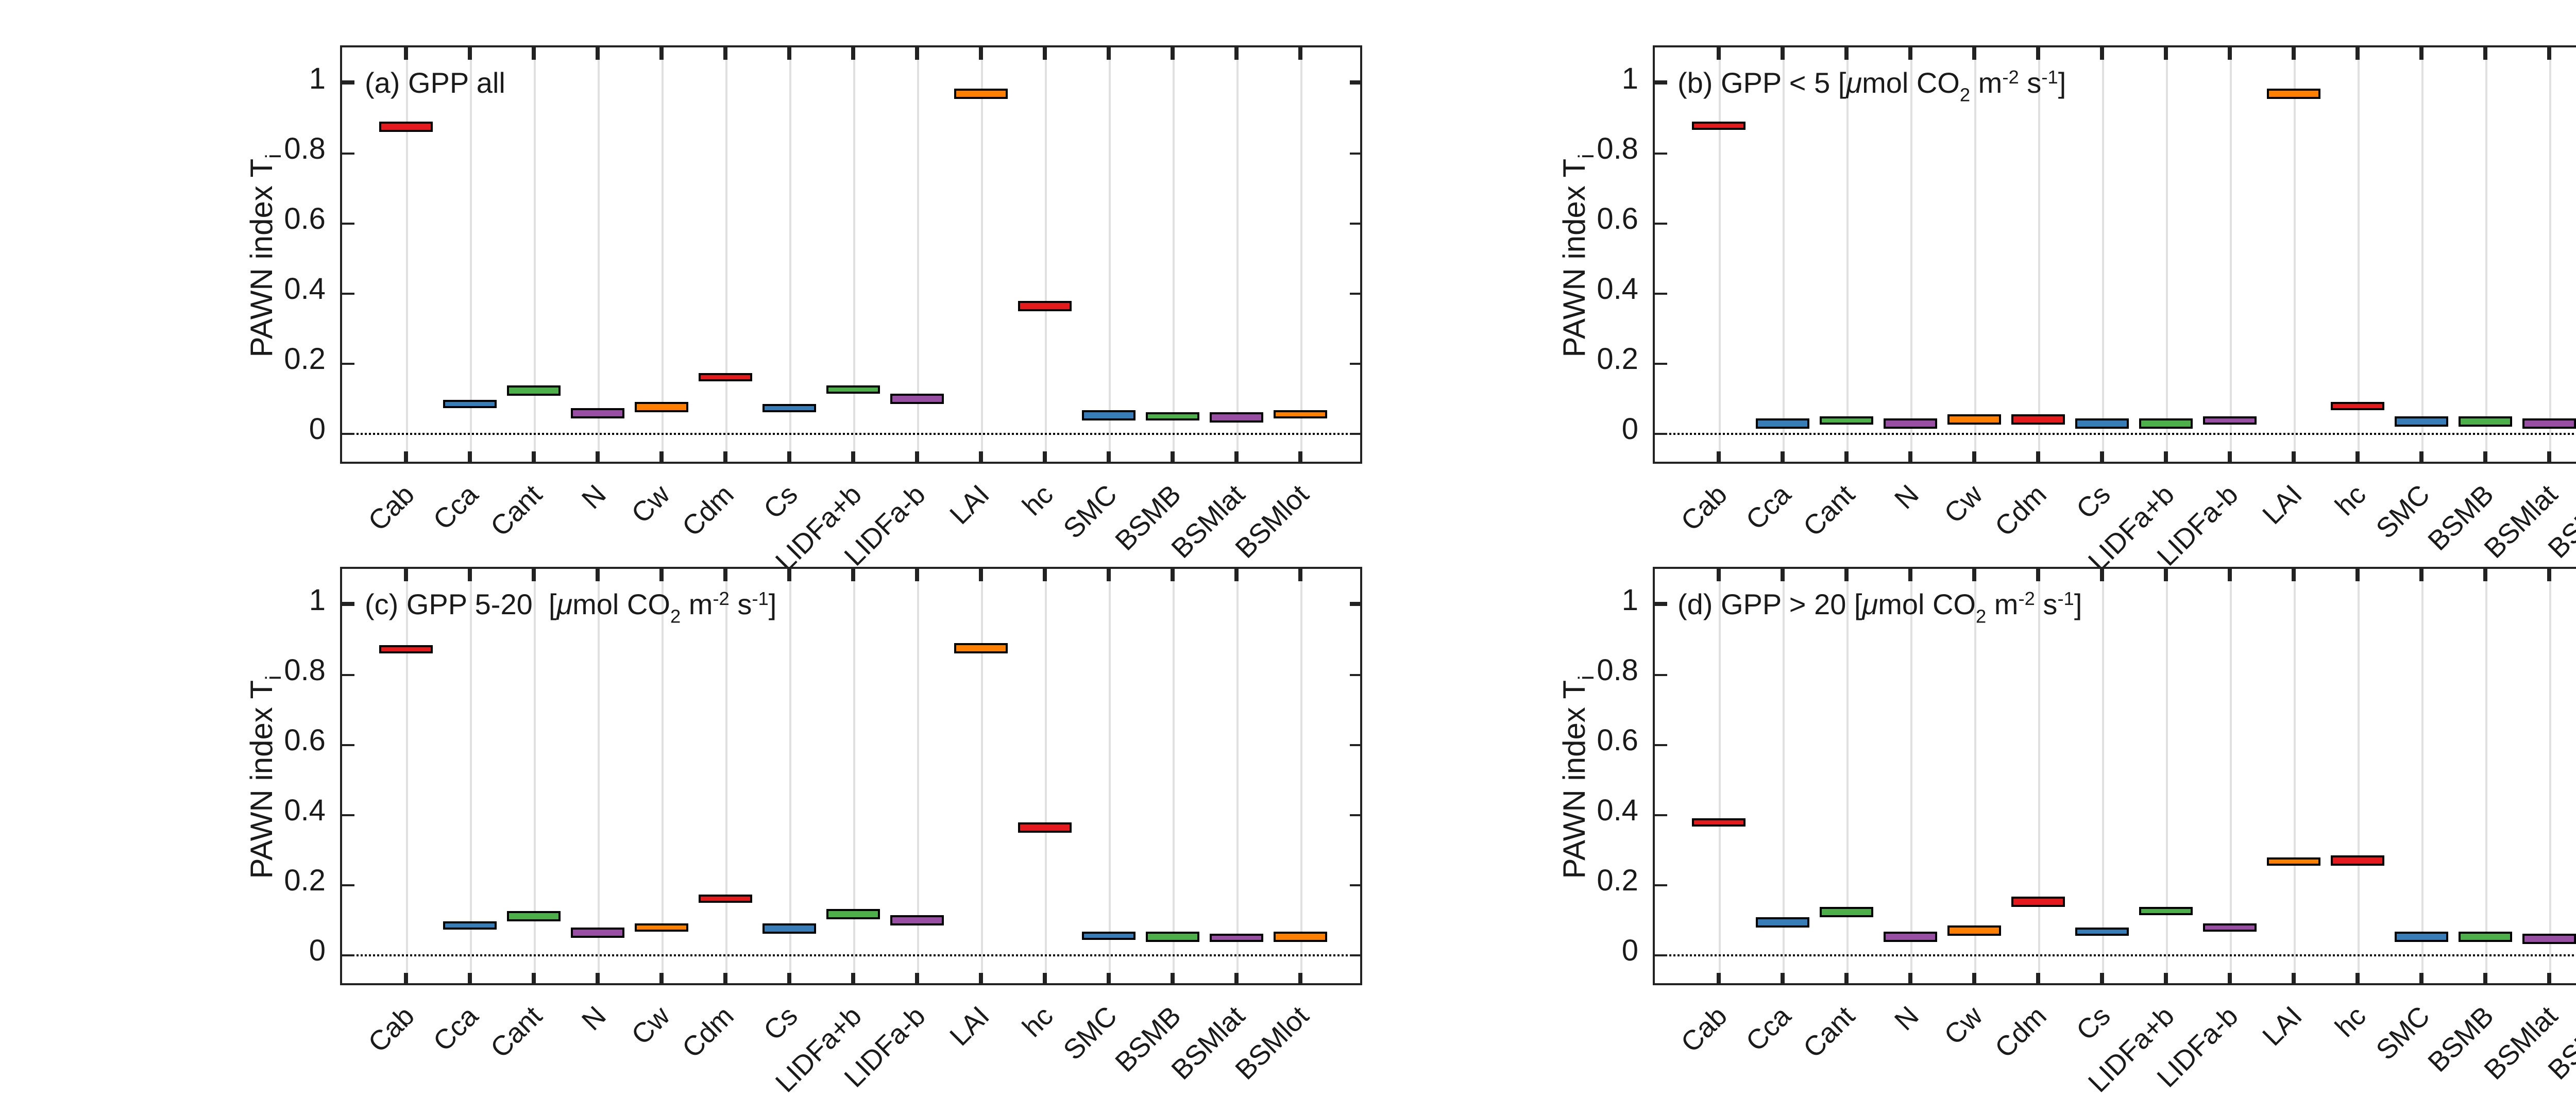 The height and width of the screenshot is (1095, 2576). Describe the element at coordinates (1236, 574) in the screenshot. I see `x-tick-top-BSMlat` at that location.